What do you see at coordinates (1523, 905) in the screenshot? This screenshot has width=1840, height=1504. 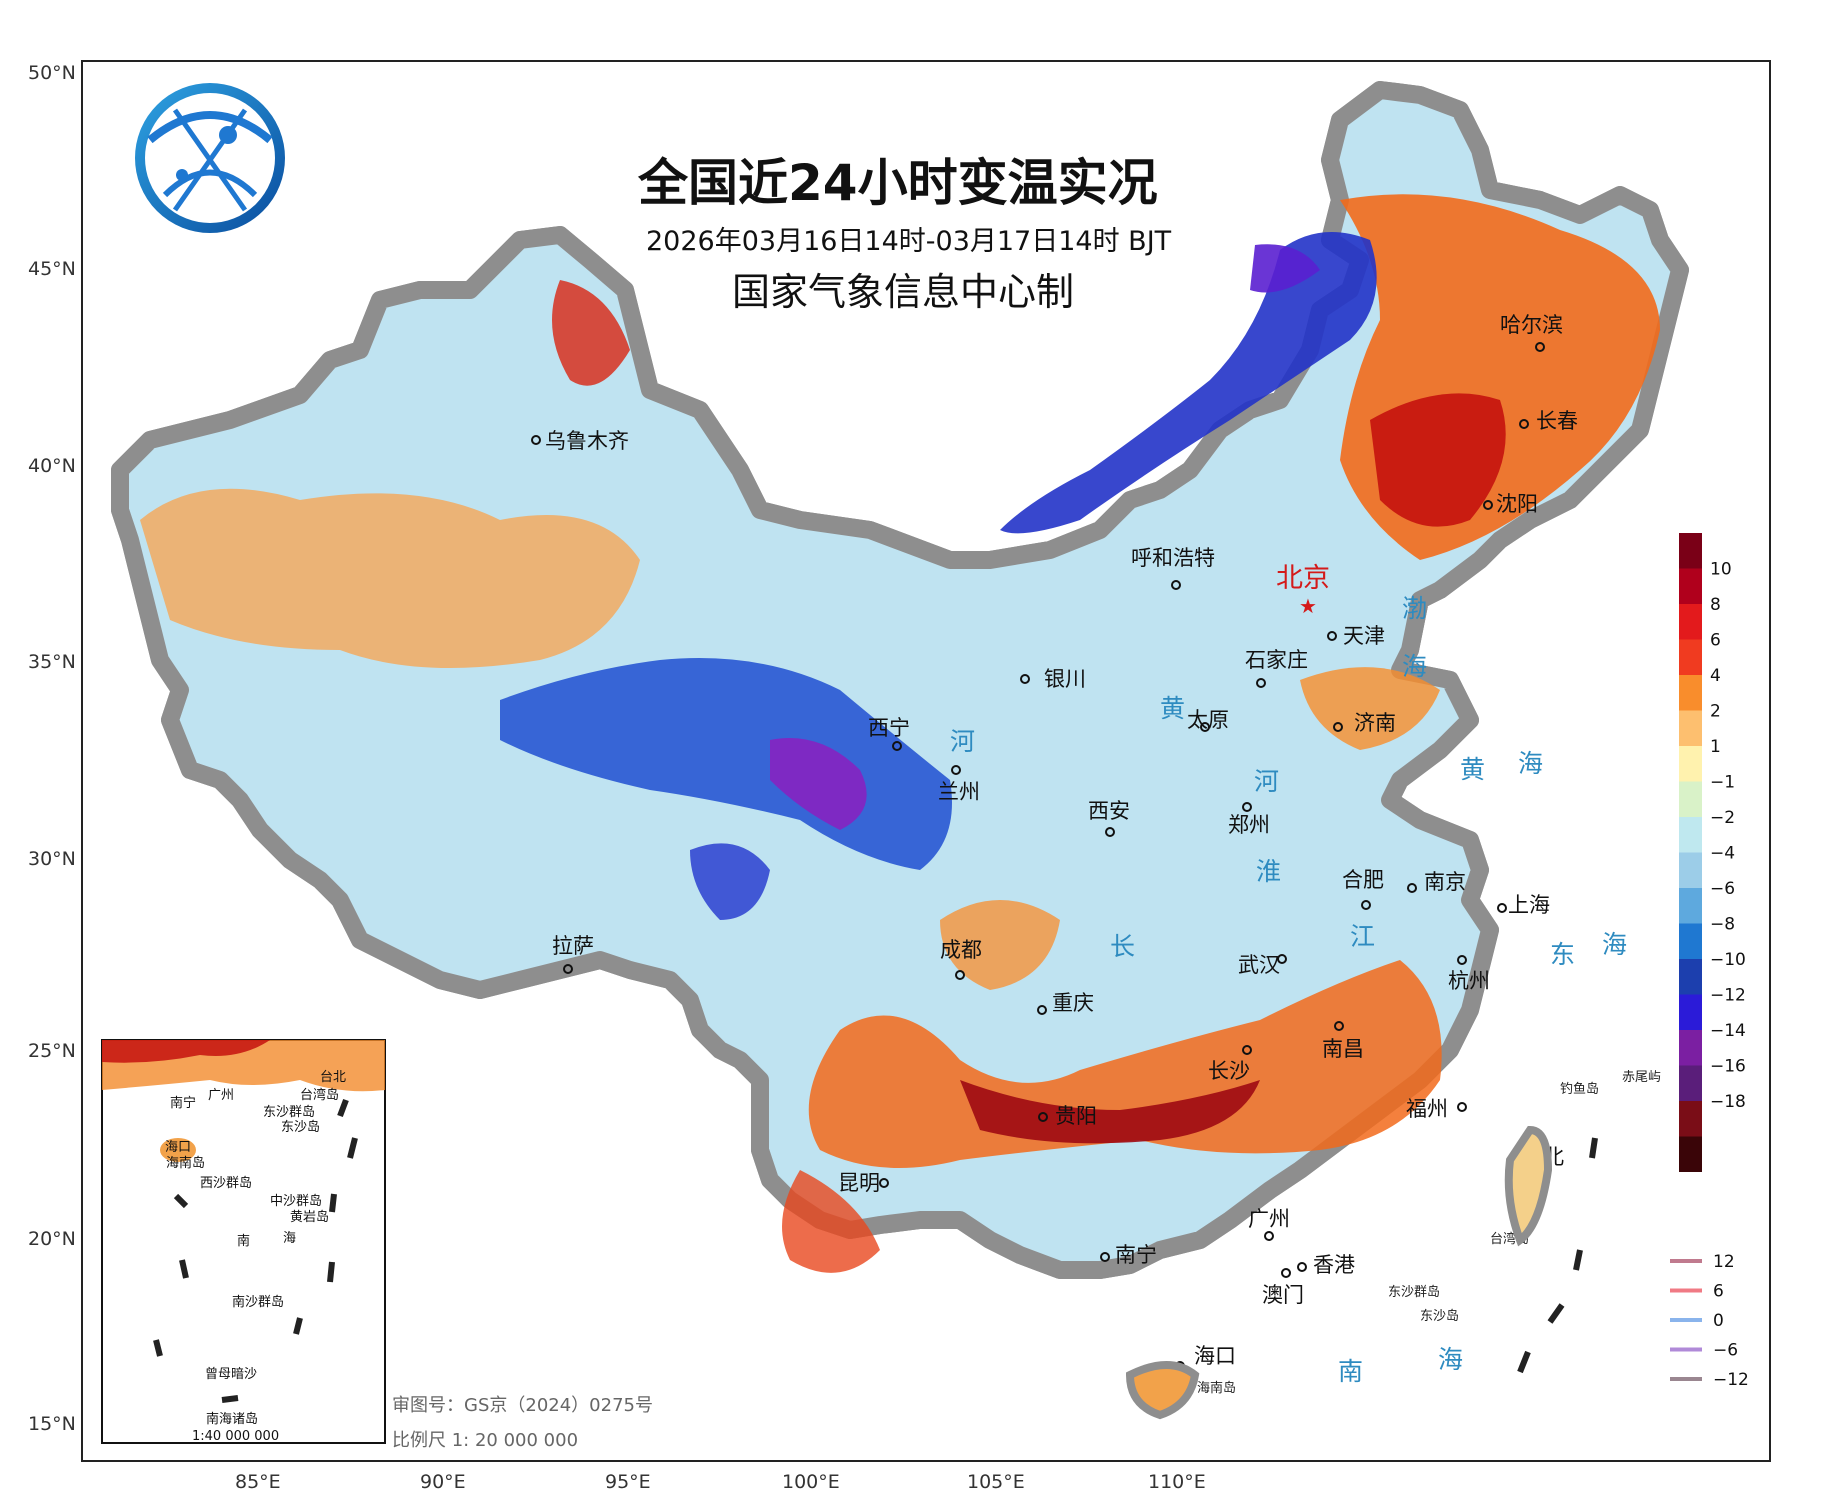 I see `city-marker: 上海` at bounding box center [1523, 905].